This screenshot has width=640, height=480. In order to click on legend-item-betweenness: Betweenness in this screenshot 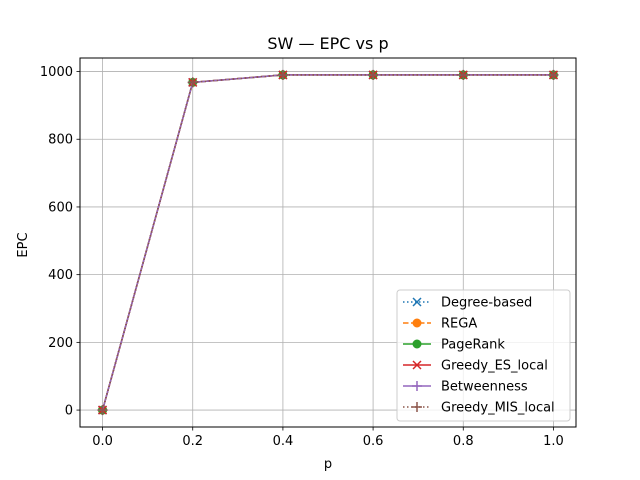, I will do `click(465, 387)`.